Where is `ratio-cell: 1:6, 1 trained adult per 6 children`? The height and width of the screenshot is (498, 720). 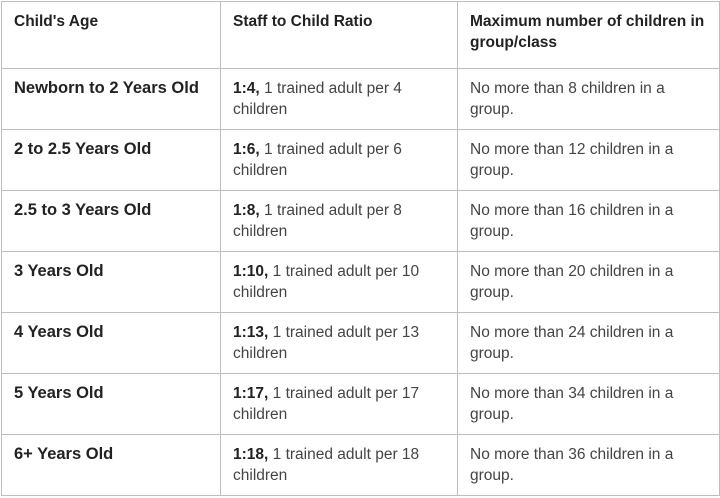
ratio-cell: 1:6, 1 trained adult per 6 children is located at coordinates (339, 160).